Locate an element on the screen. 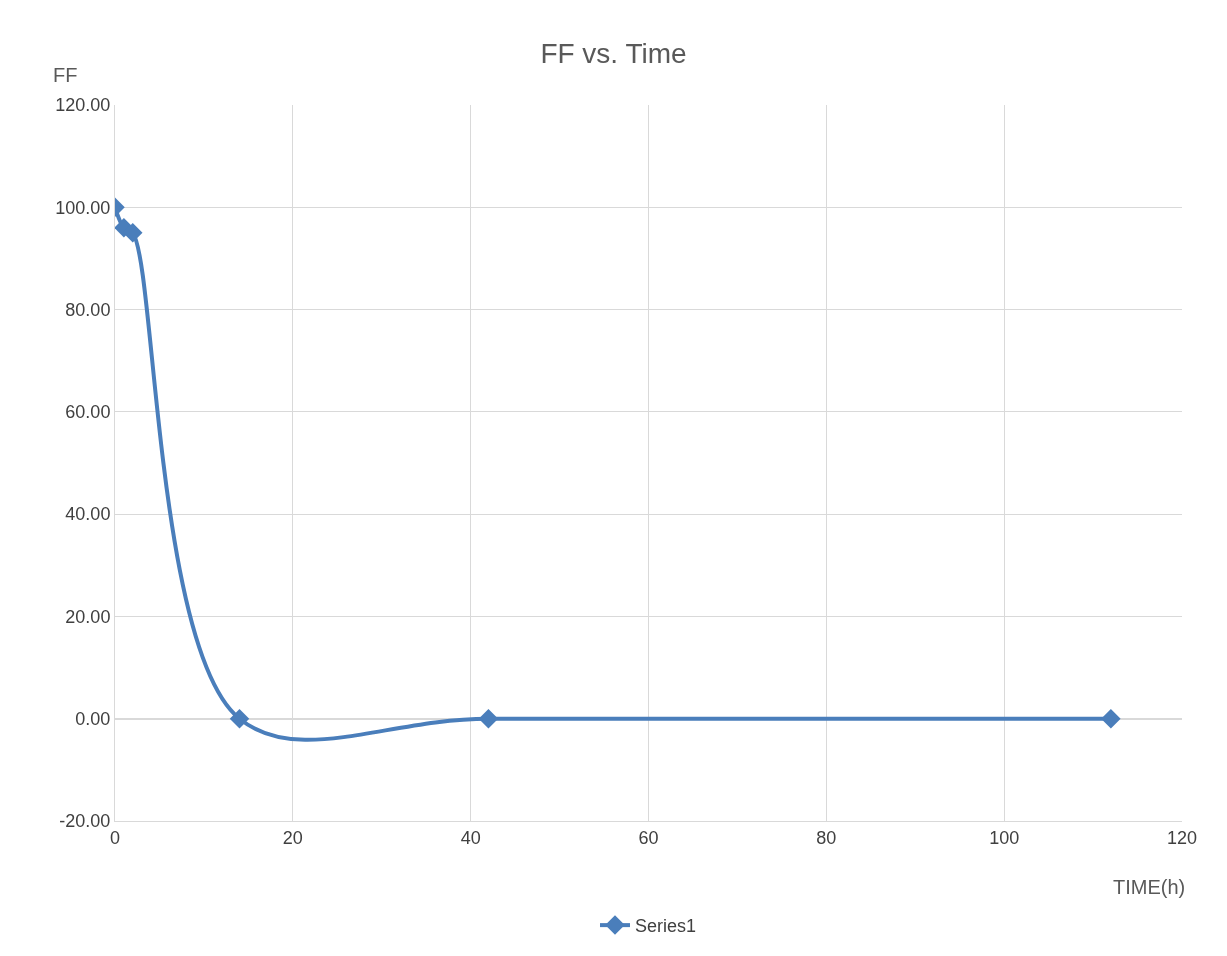 Image resolution: width=1227 pixels, height=956 pixels. y-tick-label: 0.00 is located at coordinates (93, 719).